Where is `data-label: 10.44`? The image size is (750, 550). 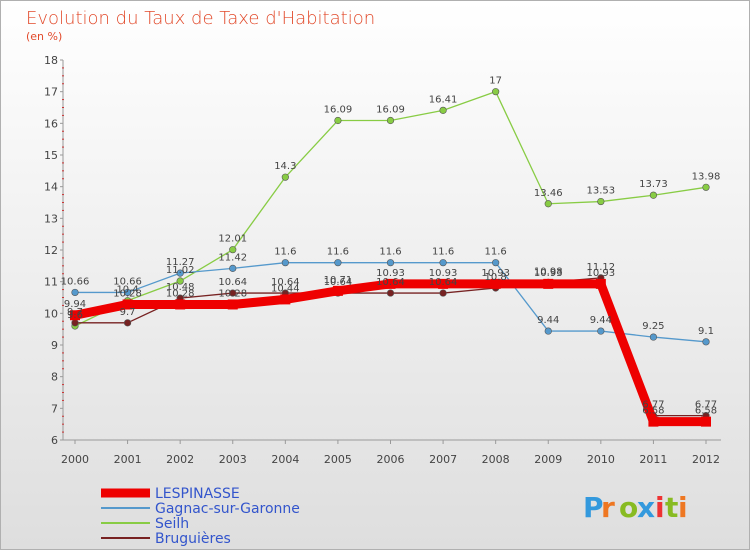 data-label: 10.44 is located at coordinates (285, 288).